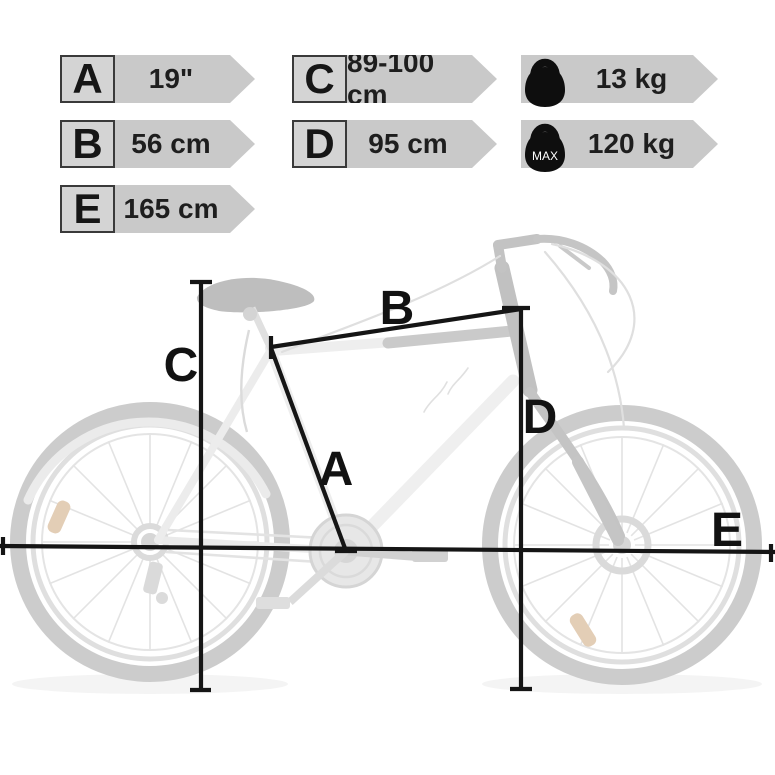 This screenshot has height=775, width=775. I want to click on spec-value-d: 95 cm, so click(408, 143).